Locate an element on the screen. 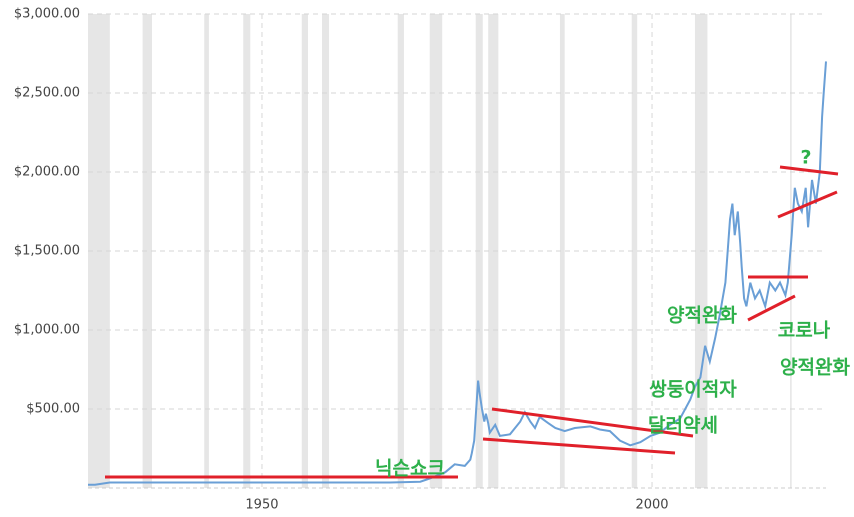  annotation: ? is located at coordinates (805, 158).